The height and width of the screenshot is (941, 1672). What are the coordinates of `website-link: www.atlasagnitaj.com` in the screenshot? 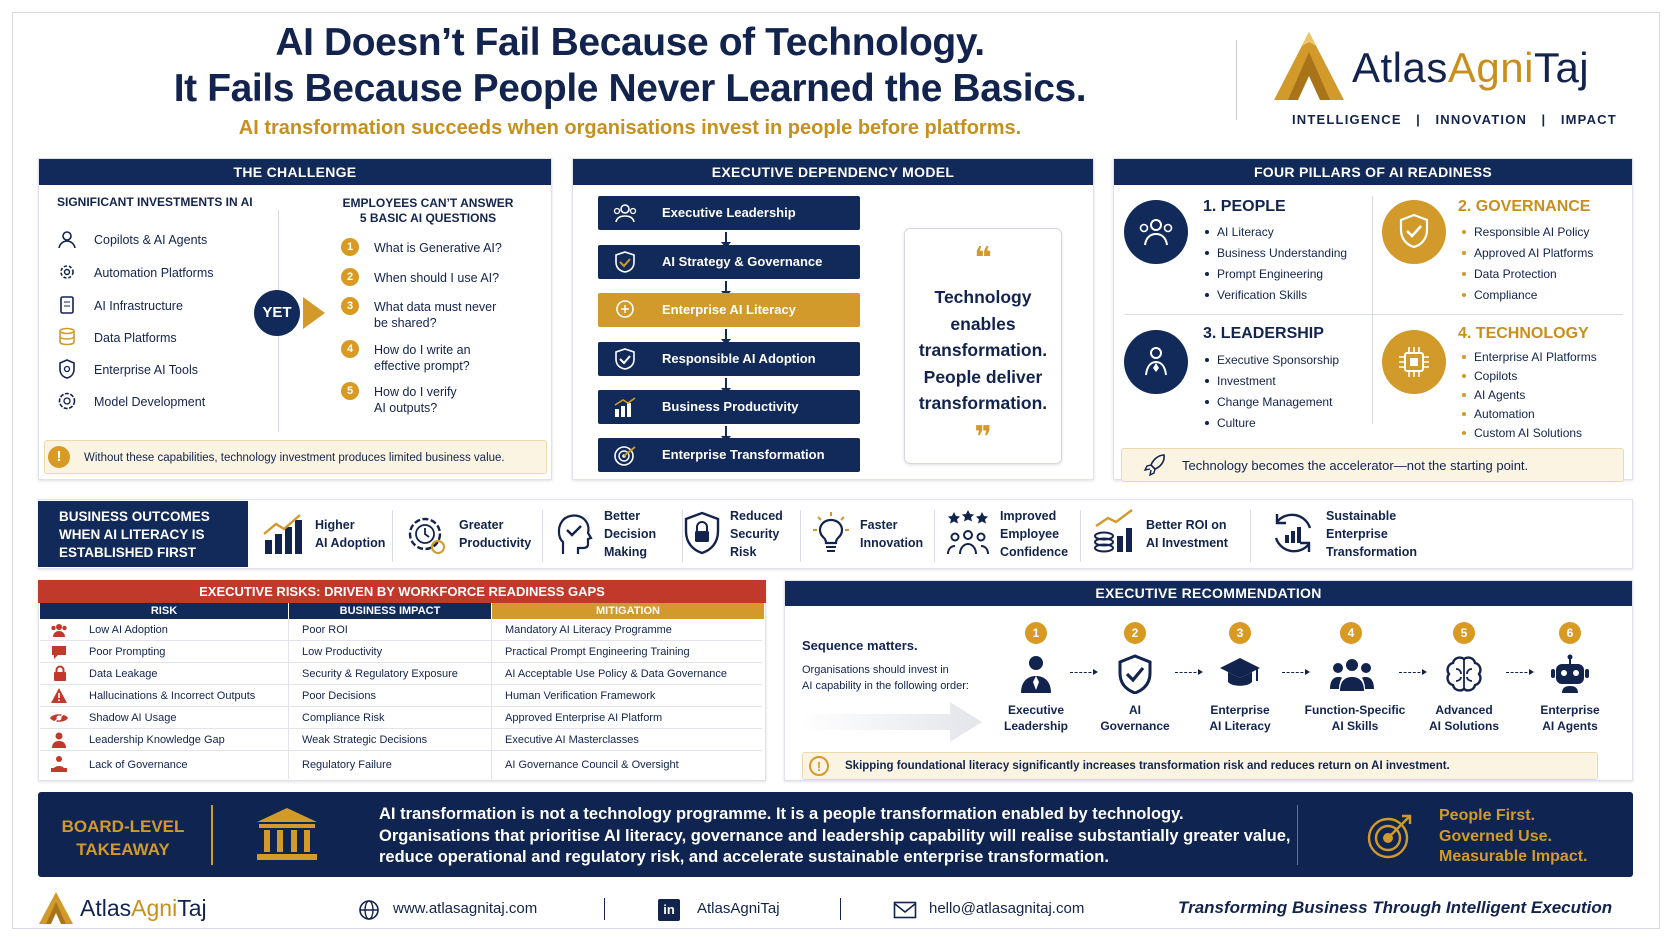 It's located at (465, 908).